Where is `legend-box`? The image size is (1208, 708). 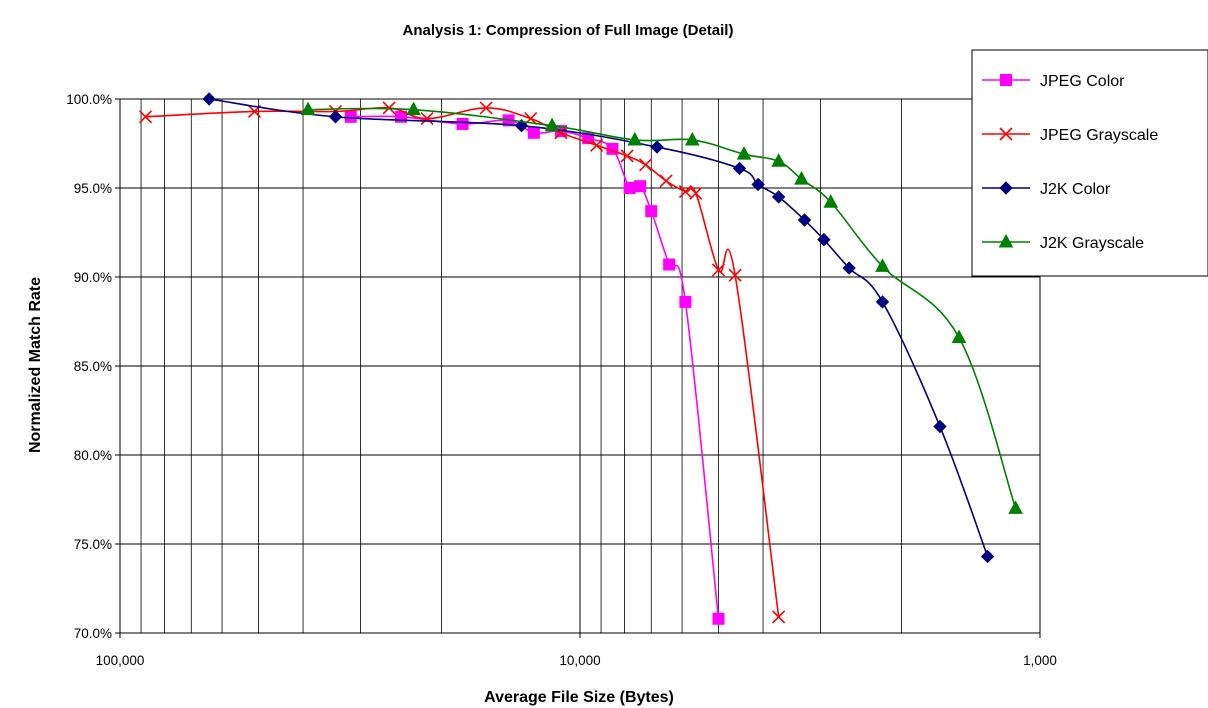
legend-box is located at coordinates (1089, 163).